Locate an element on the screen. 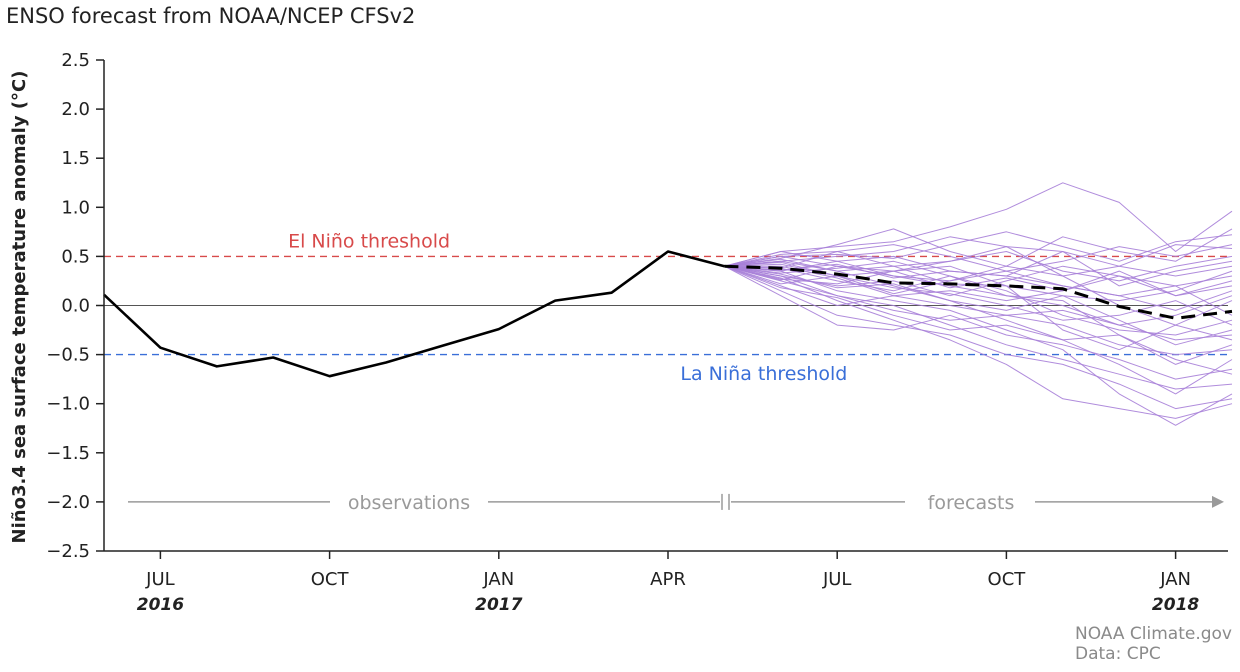  x-tick-label: APR is located at coordinates (668, 579).